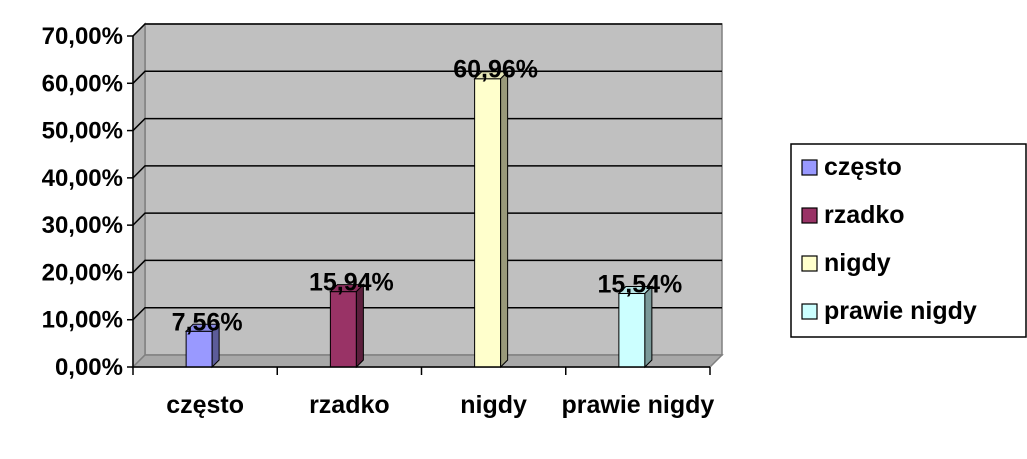 The width and height of the screenshot is (1027, 459). I want to click on y-tick-label: 50,00%, so click(82, 131).